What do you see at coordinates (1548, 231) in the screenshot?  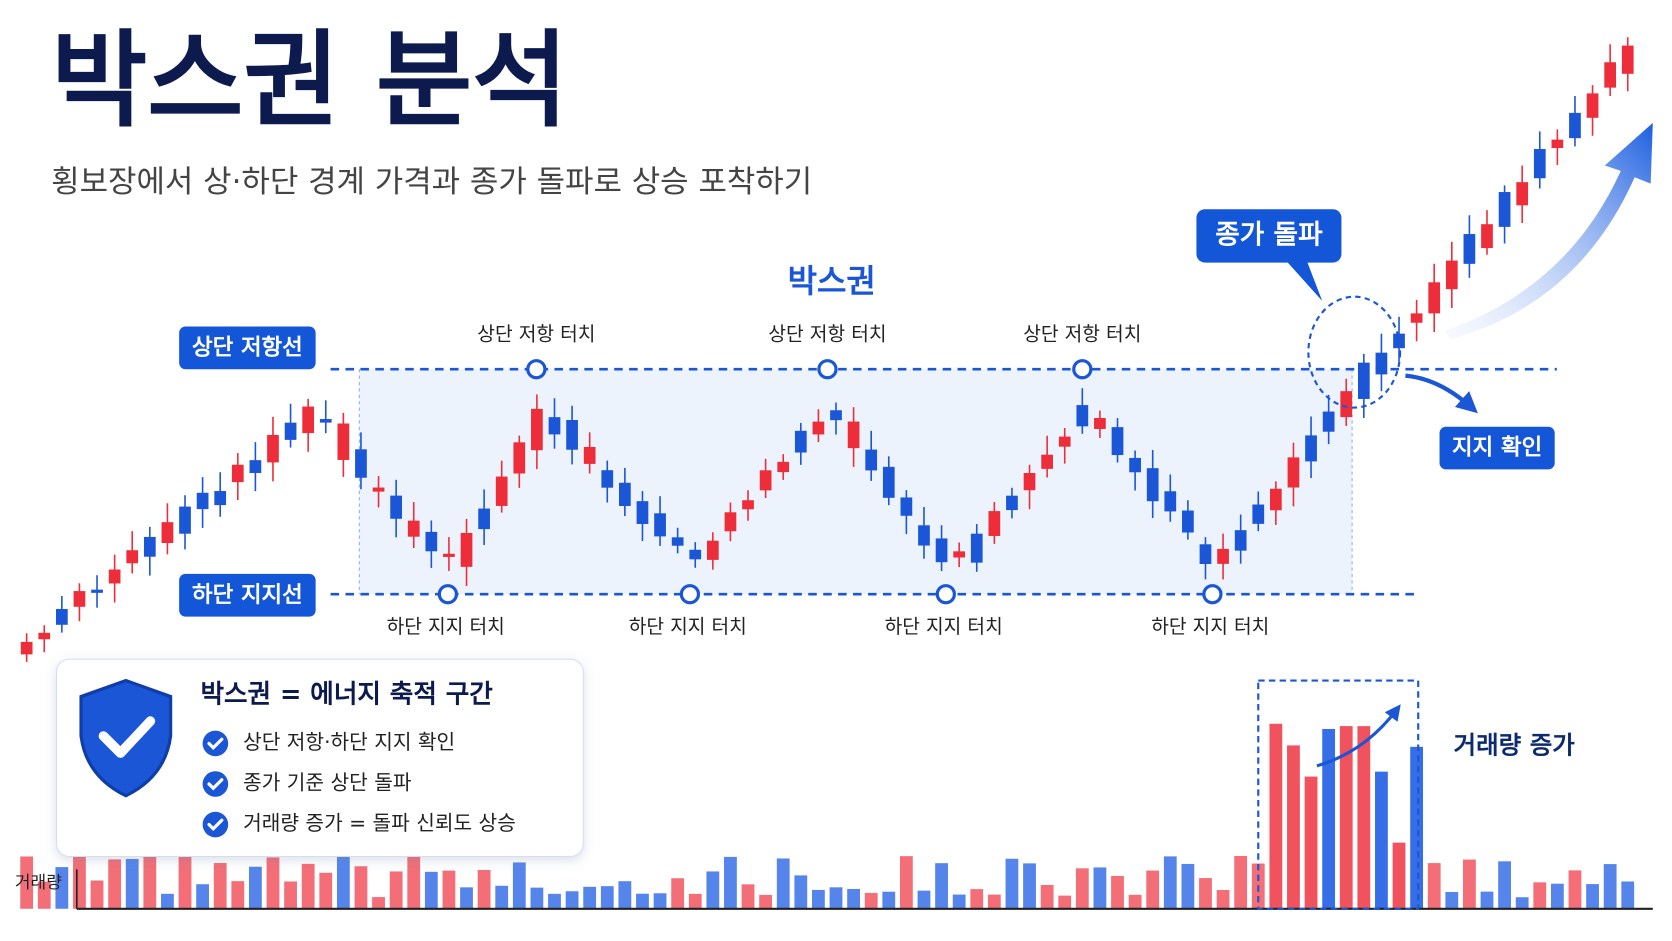 I see `trend-arrow` at bounding box center [1548, 231].